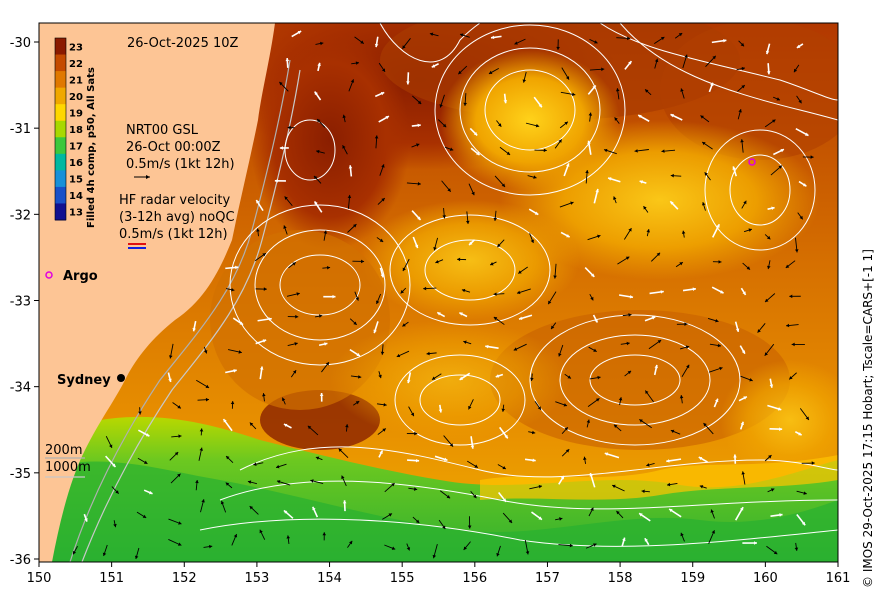 Image resolution: width=880 pixels, height=600 pixels. I want to click on x-tick-label: 161, so click(838, 578).